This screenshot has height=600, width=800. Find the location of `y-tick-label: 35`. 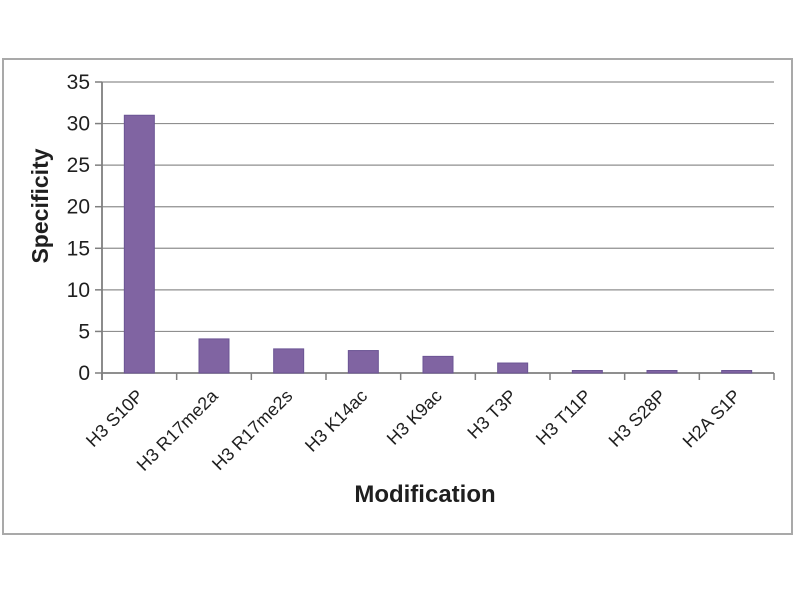

y-tick-label: 35 is located at coordinates (78, 82).